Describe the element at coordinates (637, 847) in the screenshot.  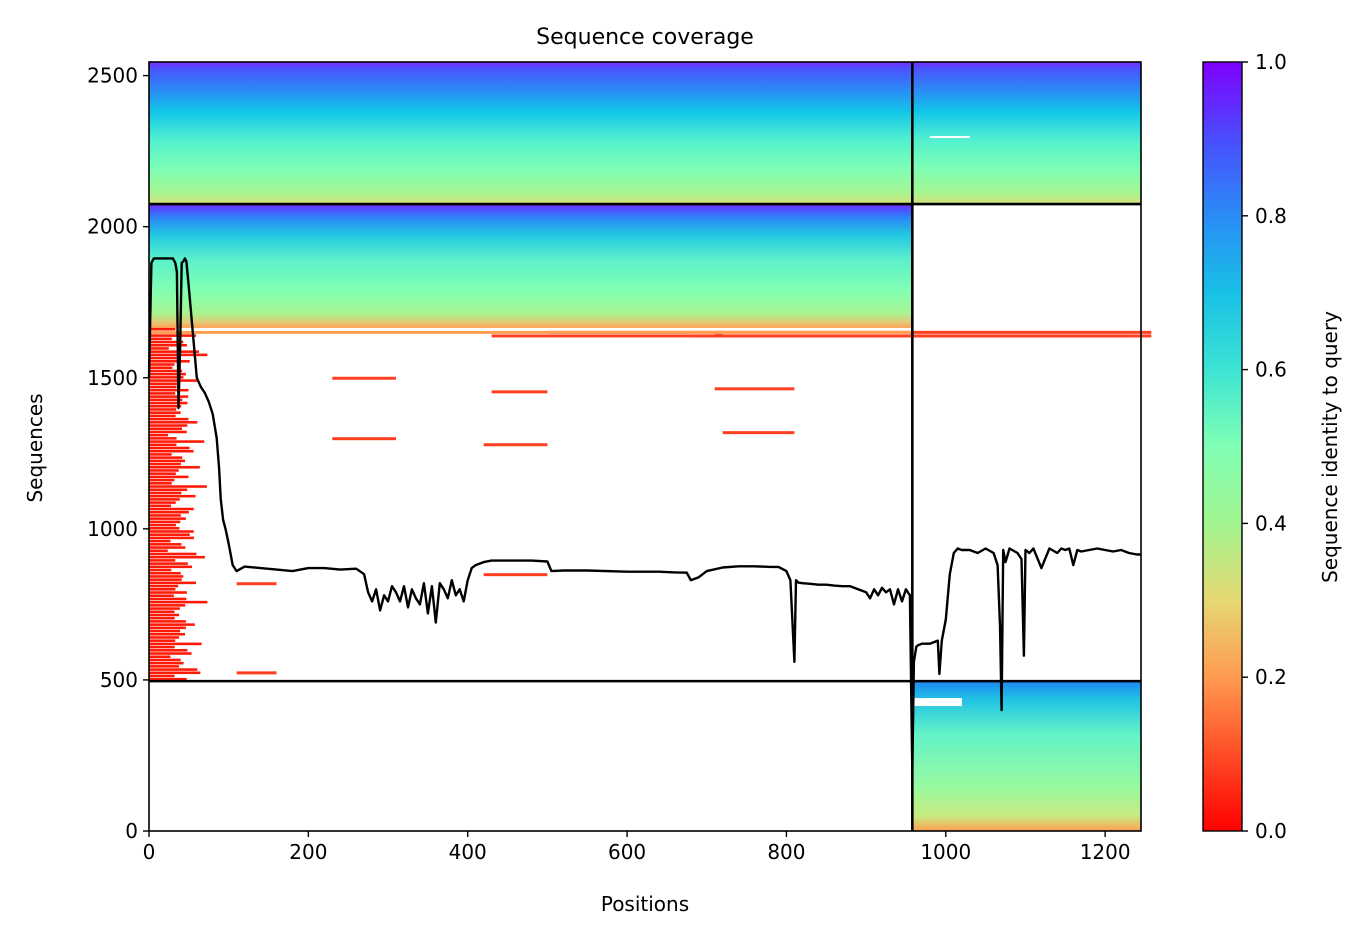
I see `x-axis: 0 200 400 600 800 1000 1200` at that location.